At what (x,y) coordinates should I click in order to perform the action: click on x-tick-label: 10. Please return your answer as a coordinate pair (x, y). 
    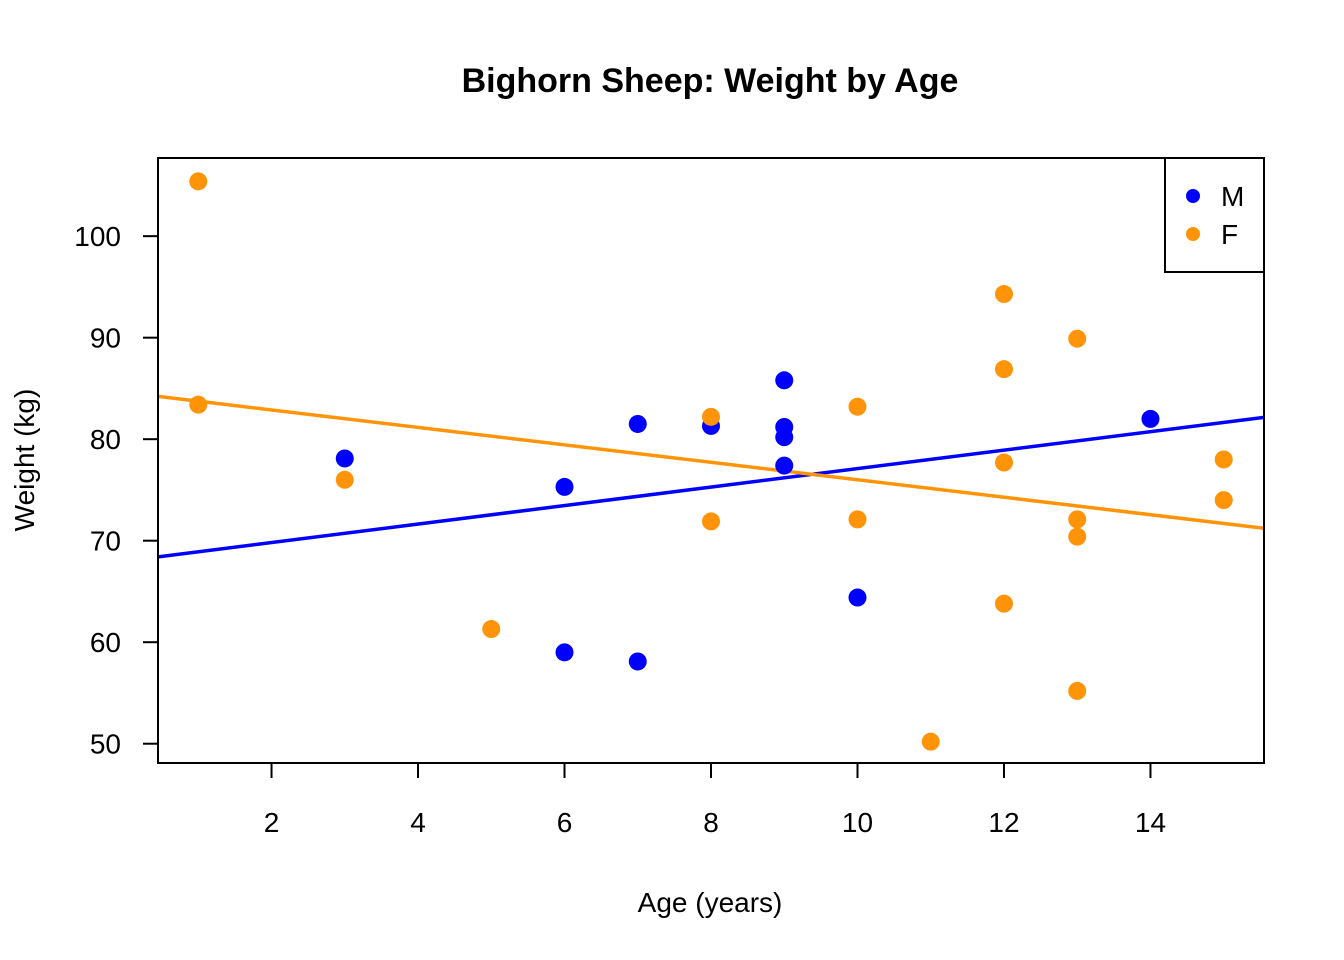
    Looking at the image, I should click on (857, 822).